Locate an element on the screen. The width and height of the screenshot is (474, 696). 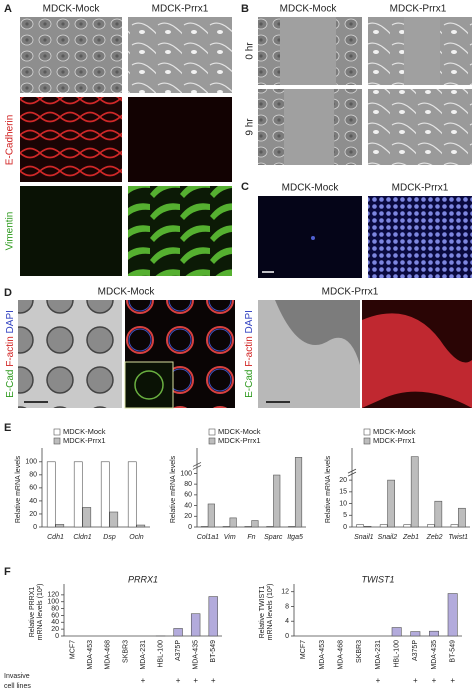
column-label: MDCK-Prrx1 is located at coordinates (350, 292).